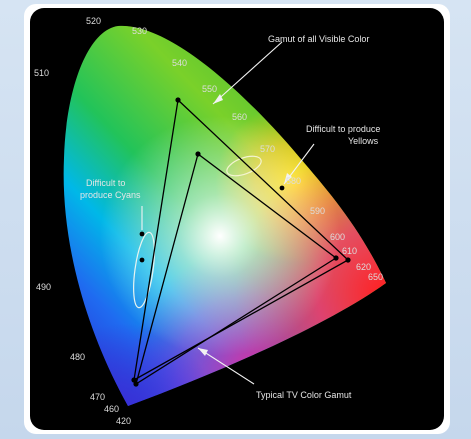 This screenshot has width=471, height=439. I want to click on yellows-label-line1: Difficult to produce, so click(343, 129).